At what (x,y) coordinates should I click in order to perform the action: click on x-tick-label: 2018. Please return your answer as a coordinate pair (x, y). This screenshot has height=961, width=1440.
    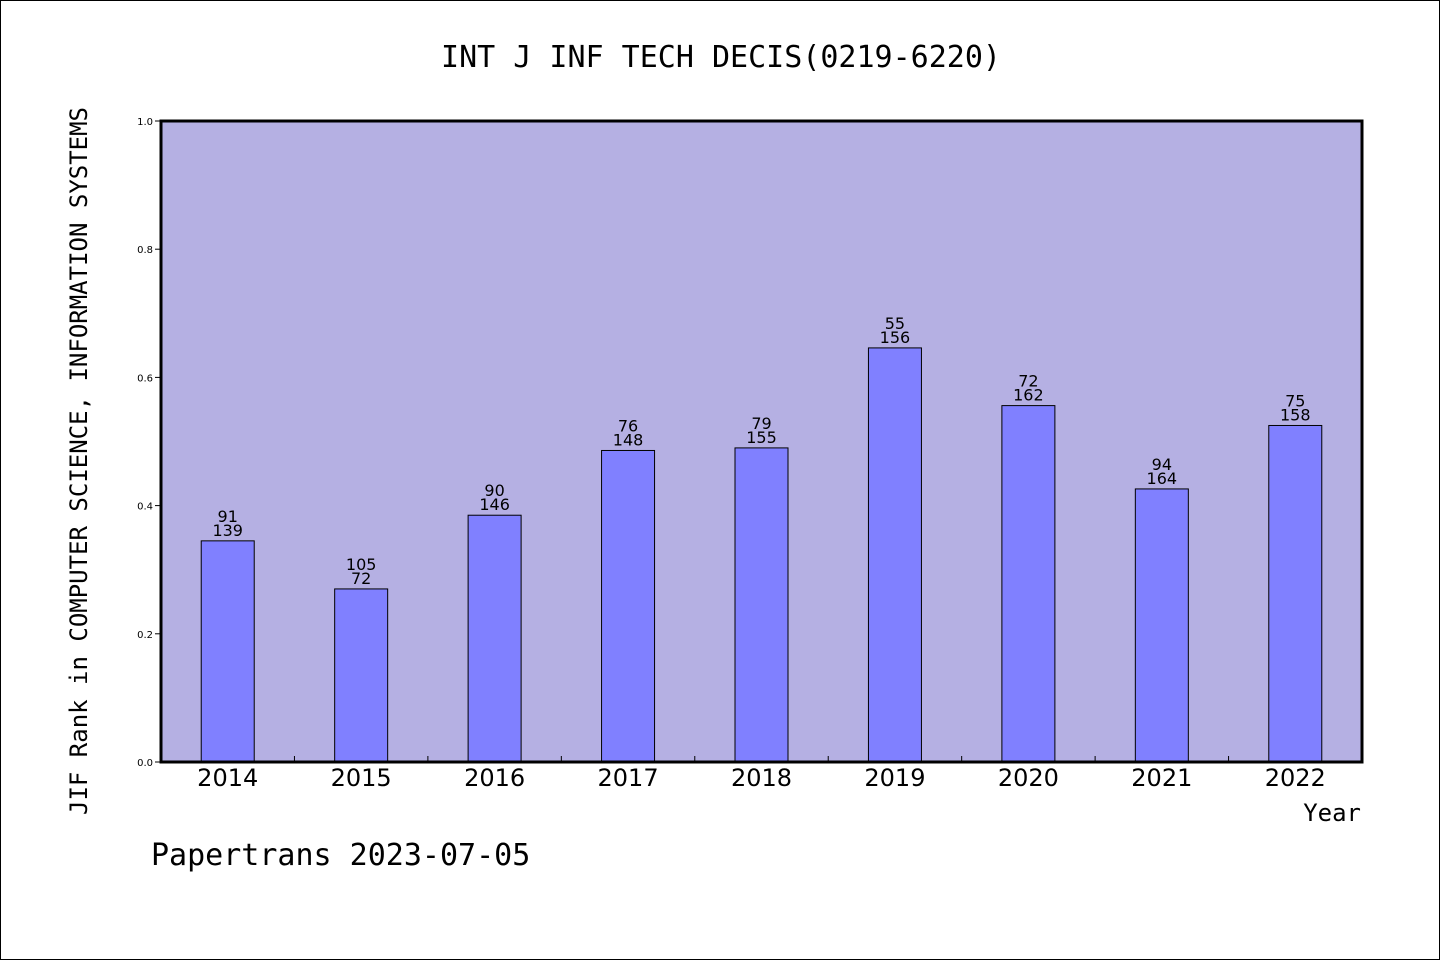
    Looking at the image, I should click on (761, 778).